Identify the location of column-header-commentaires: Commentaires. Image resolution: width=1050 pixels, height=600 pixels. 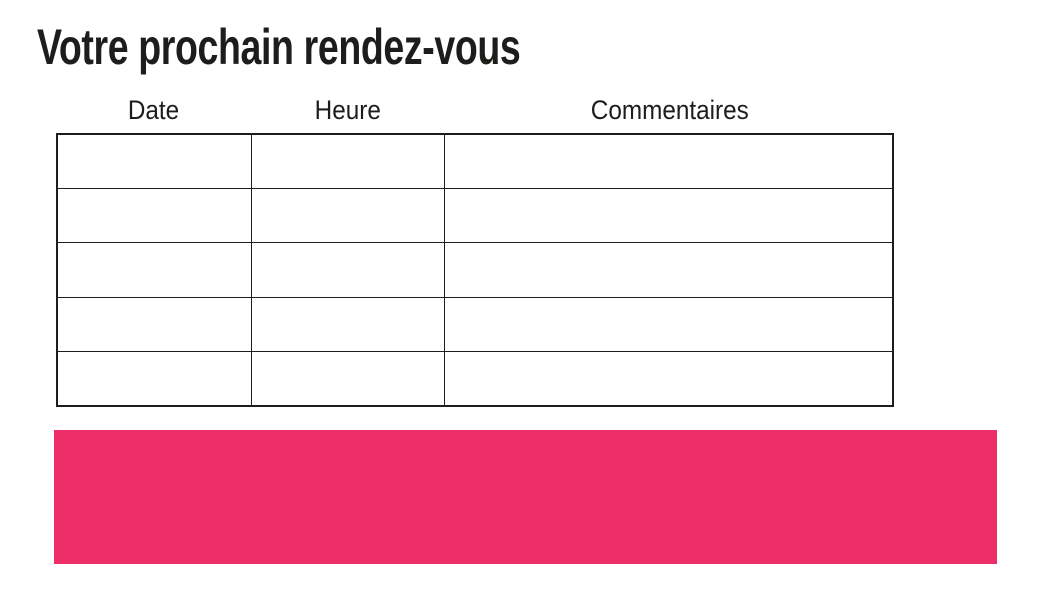
(669, 110).